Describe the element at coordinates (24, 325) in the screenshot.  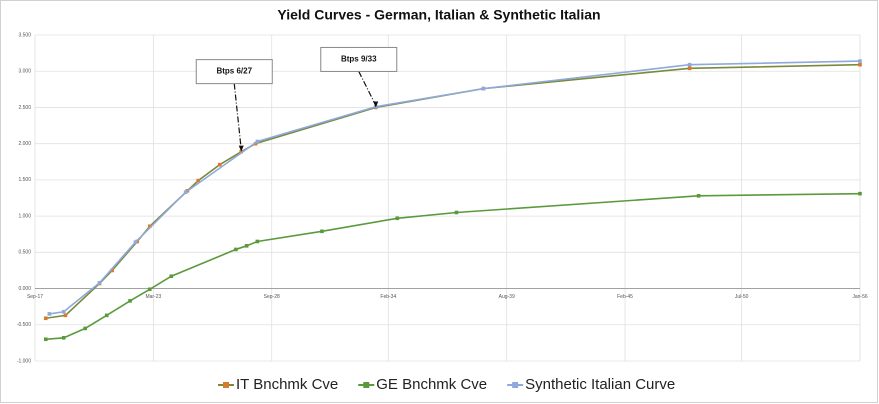
I see `y-tick-label: -0.500` at that location.